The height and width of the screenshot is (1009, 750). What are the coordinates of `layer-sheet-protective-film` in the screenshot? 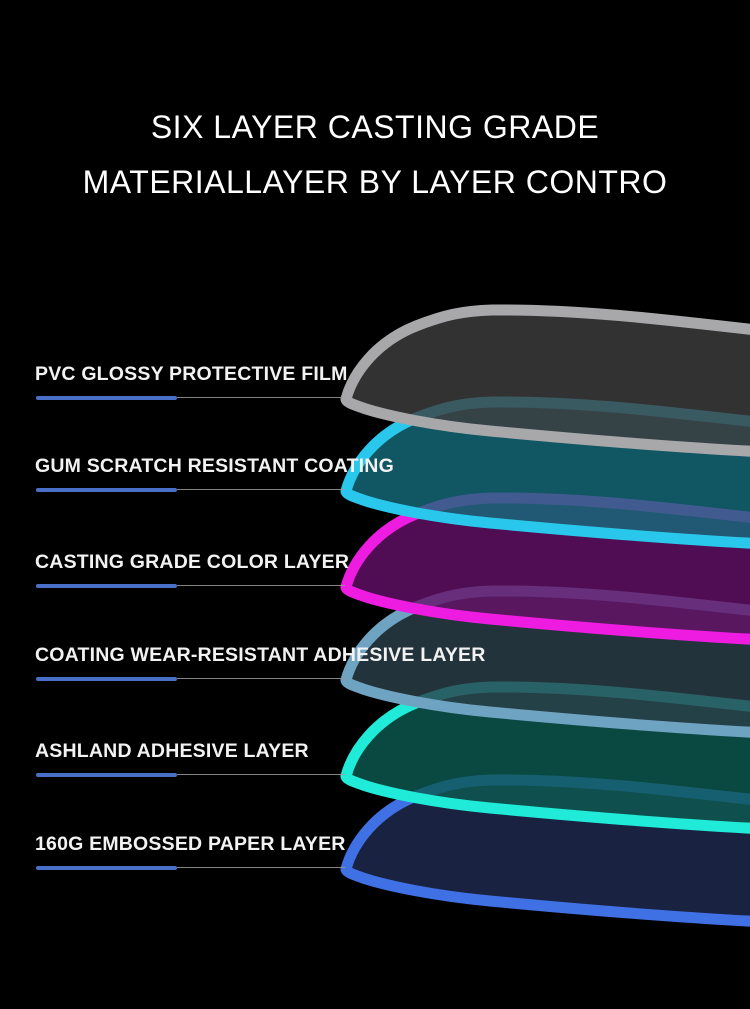 It's located at (545, 380).